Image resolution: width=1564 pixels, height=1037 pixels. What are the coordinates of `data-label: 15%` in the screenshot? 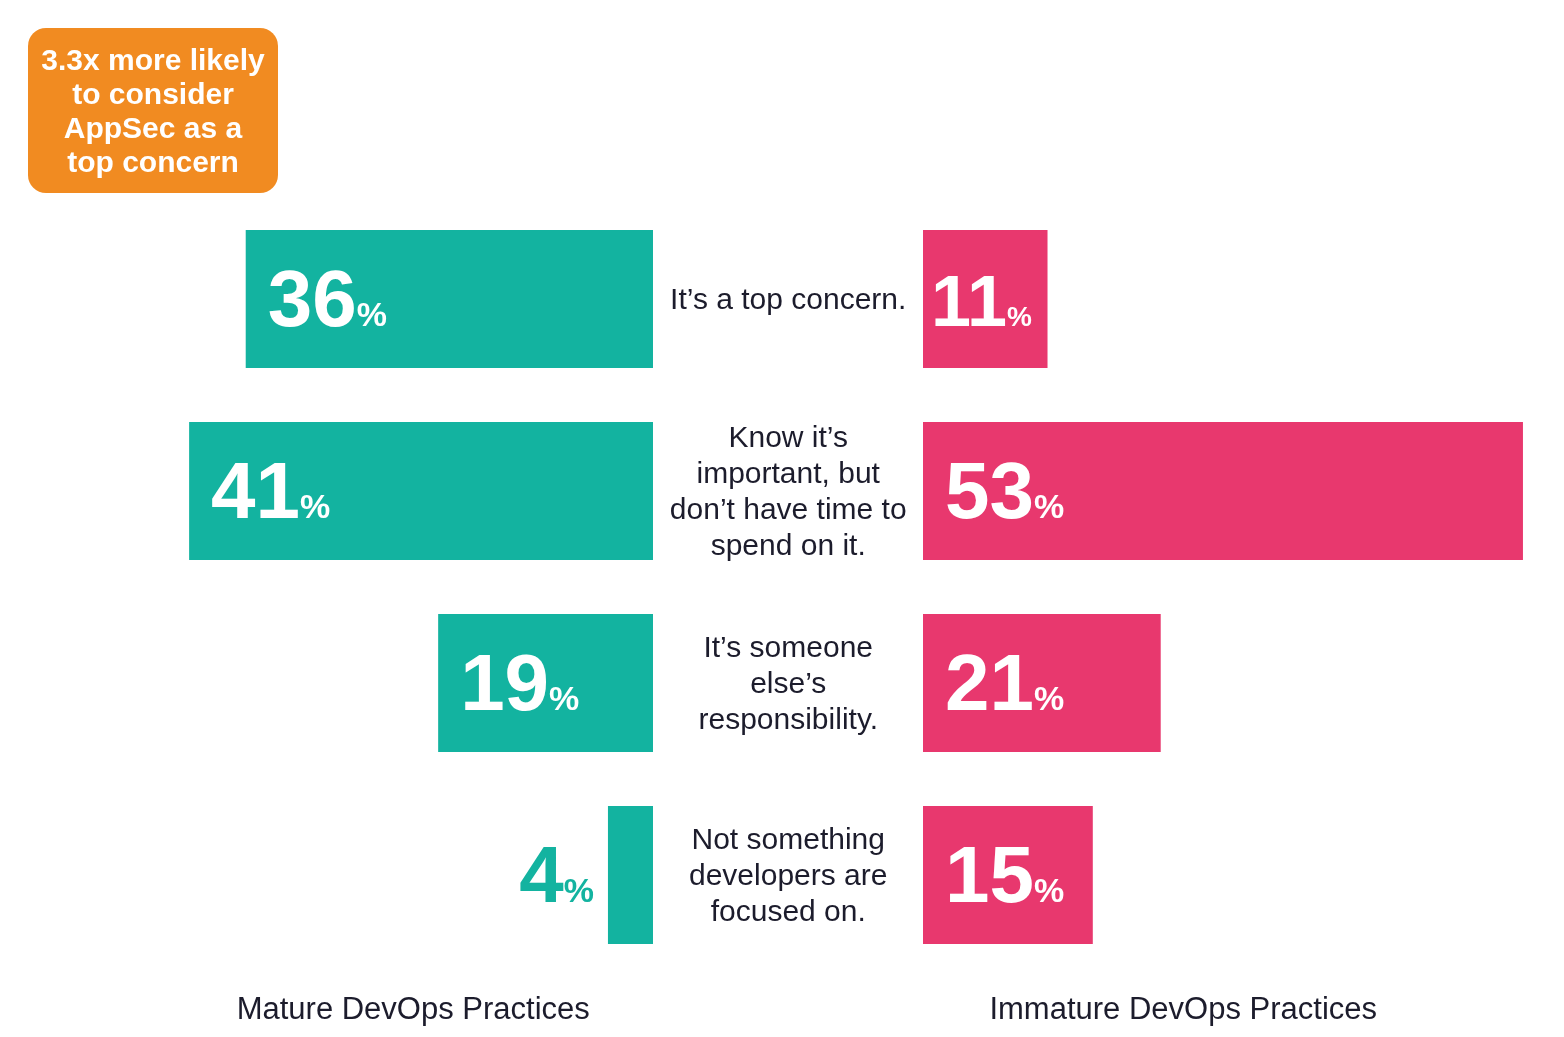 It's located at (1005, 874).